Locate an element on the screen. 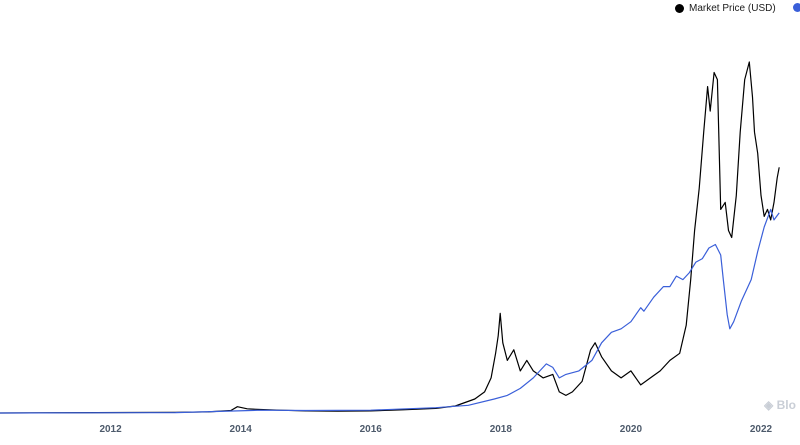 Image resolution: width=800 pixels, height=445 pixels. legend-item-market-price: Market Price (USD) is located at coordinates (725, 8).